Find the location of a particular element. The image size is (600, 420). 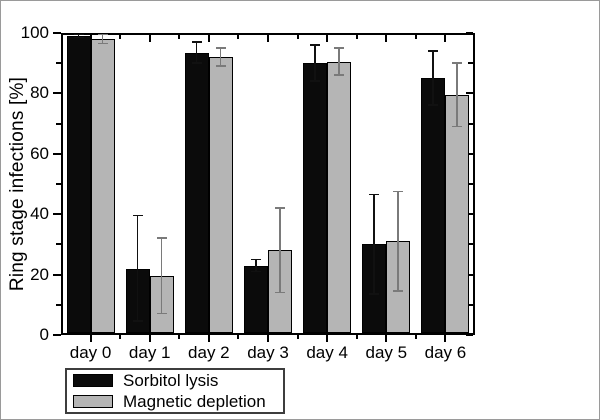

error-bar-sorbitol-lysis-day-6-cap-top is located at coordinates (433, 51).